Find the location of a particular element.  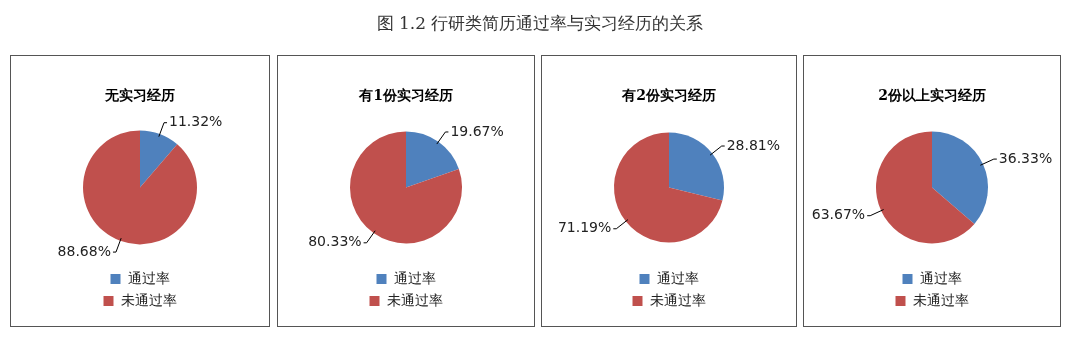

data-label: 88.68% is located at coordinates (84, 250).